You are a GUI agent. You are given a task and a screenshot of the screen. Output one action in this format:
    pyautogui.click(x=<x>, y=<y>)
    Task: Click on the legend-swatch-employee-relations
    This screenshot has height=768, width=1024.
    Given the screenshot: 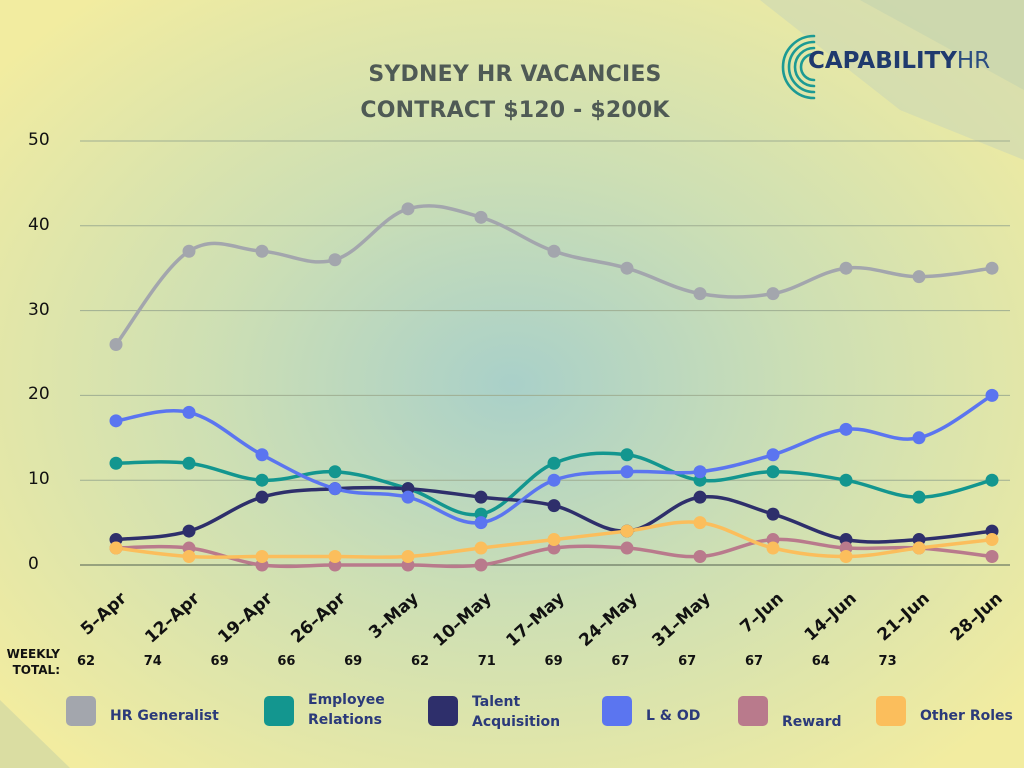 What is the action you would take?
    pyautogui.click(x=279, y=711)
    